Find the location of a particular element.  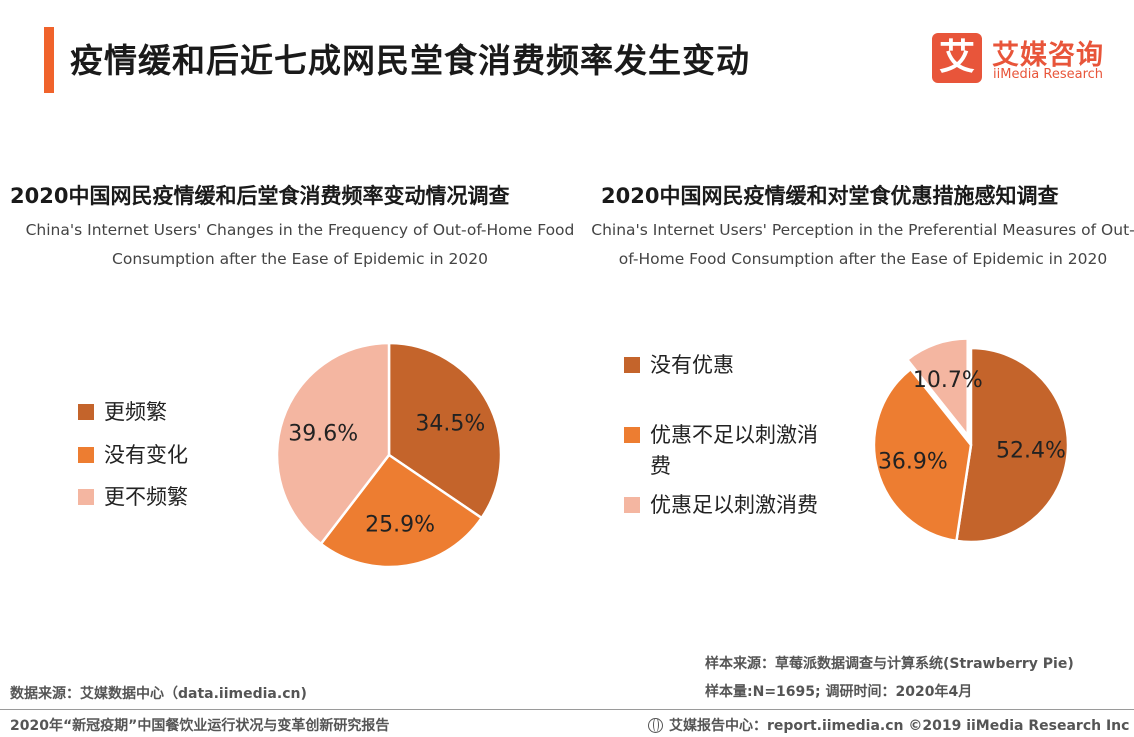

chart-1-legend-item-2: 没有变化 is located at coordinates (148, 455).